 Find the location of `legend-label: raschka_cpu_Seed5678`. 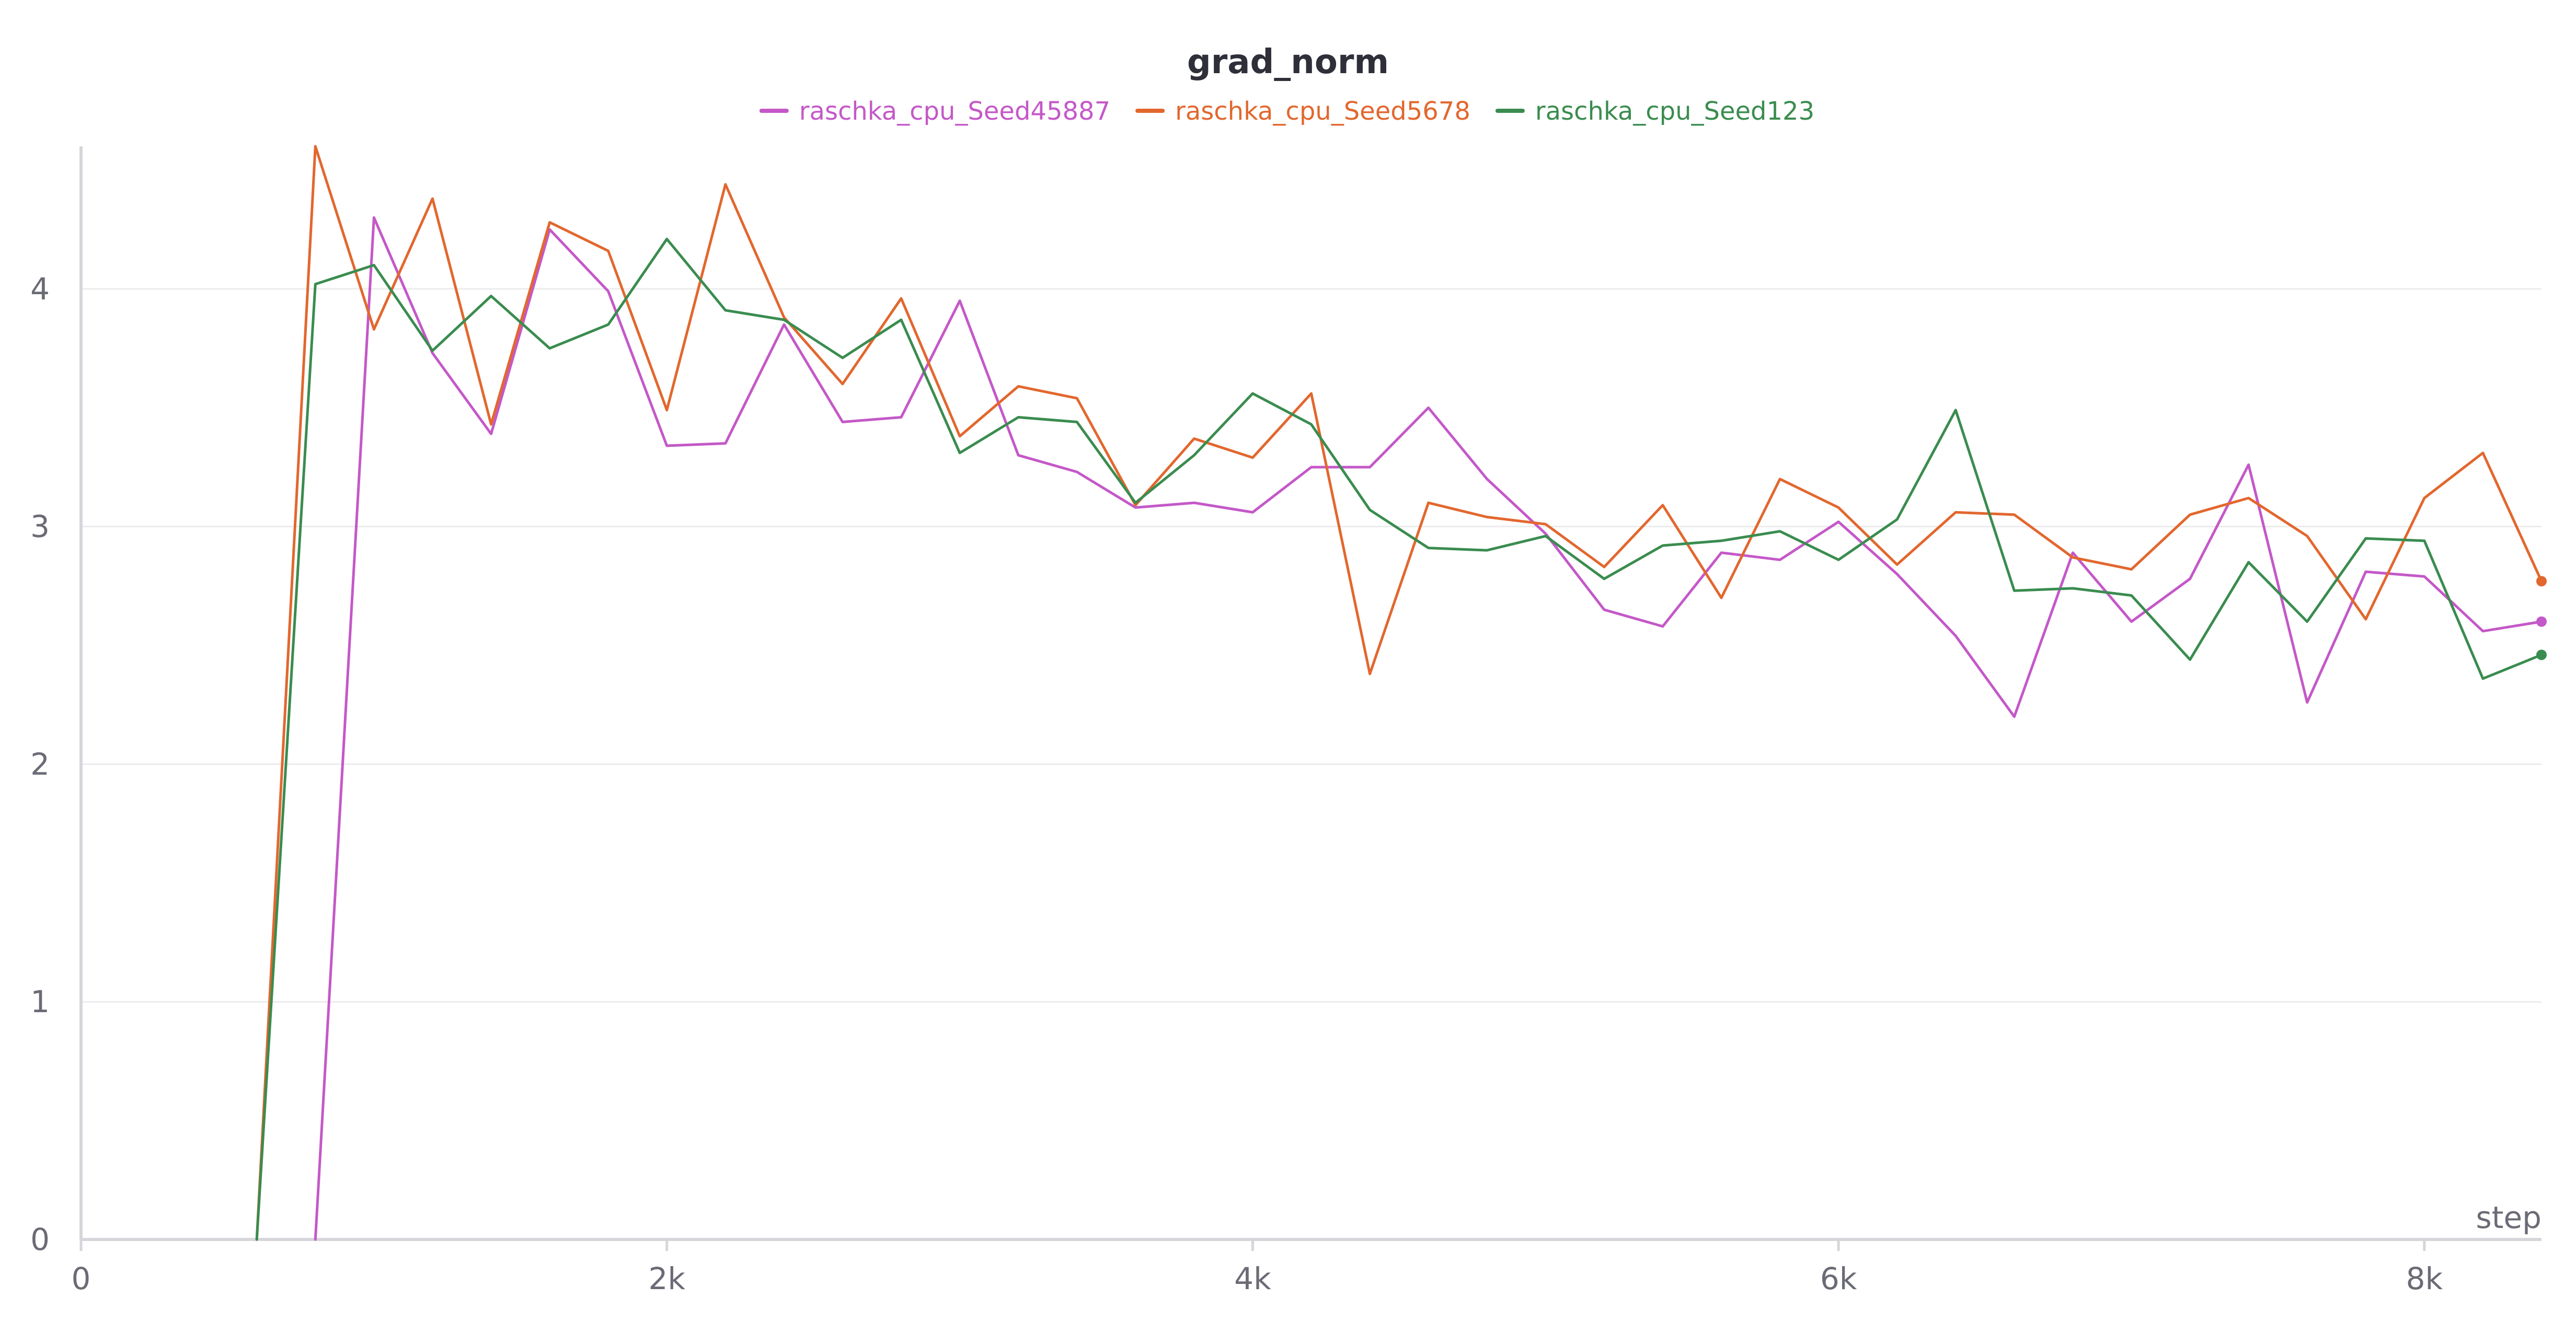

legend-label: raschka_cpu_Seed5678 is located at coordinates (1322, 111).